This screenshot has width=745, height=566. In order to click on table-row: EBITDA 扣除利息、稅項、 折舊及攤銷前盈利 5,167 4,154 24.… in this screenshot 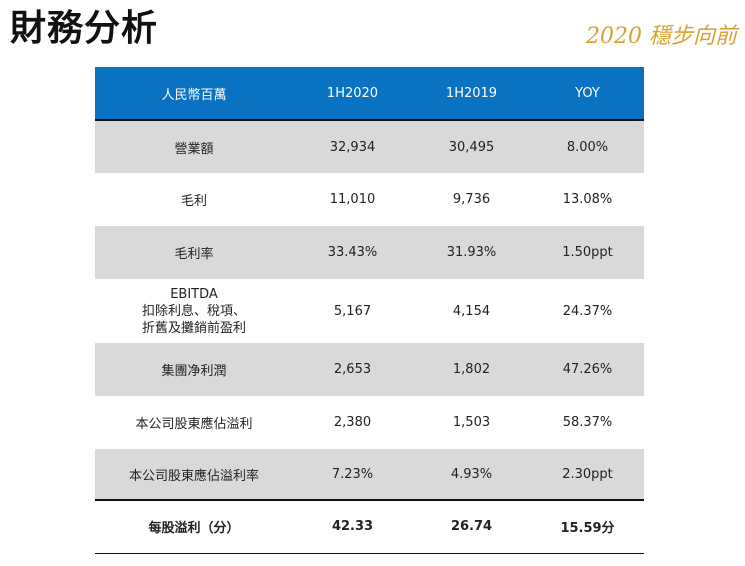, I will do `click(369, 311)`.